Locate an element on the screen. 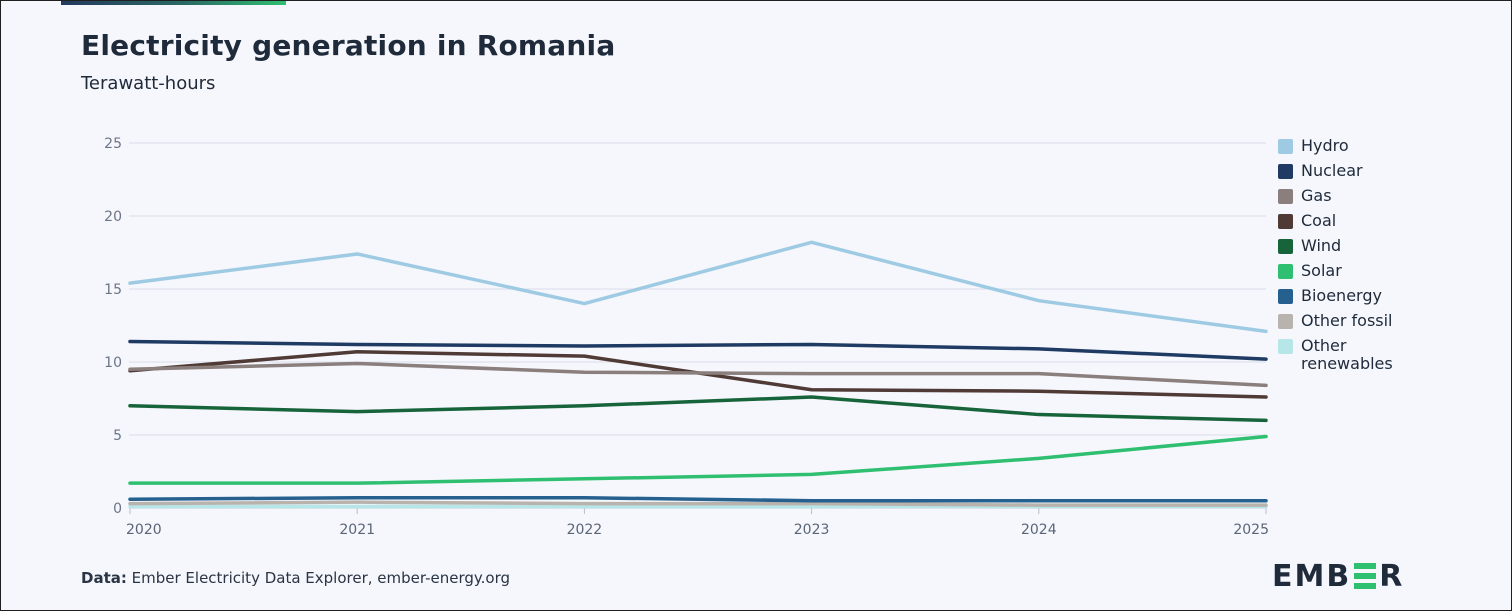  series-line-bioenergy is located at coordinates (698, 499).